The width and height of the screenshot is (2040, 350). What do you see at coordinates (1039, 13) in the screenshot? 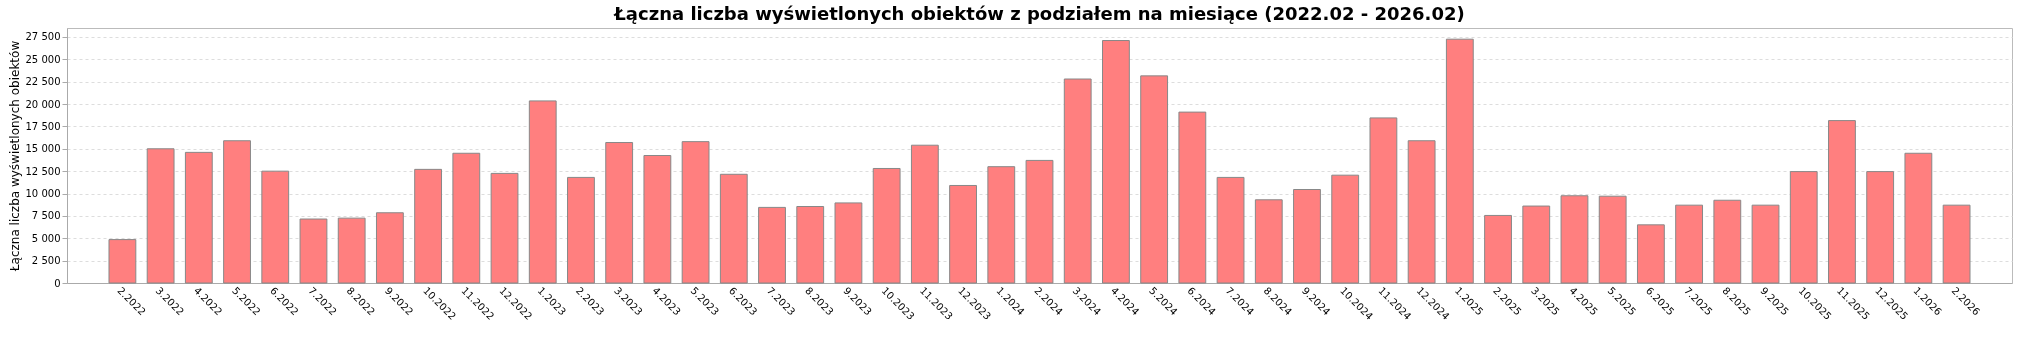
I see `chart-title: Łączna liczba wyświetlonych obiektów z podziałem na miesiące (2022.02 - 2026.02)` at bounding box center [1039, 13].